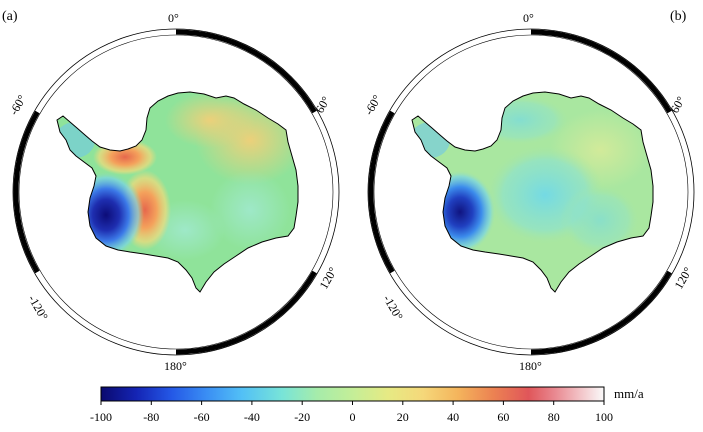 The height and width of the screenshot is (432, 703). What do you see at coordinates (353, 417) in the screenshot?
I see `colorbar-tick-label: 0` at bounding box center [353, 417].